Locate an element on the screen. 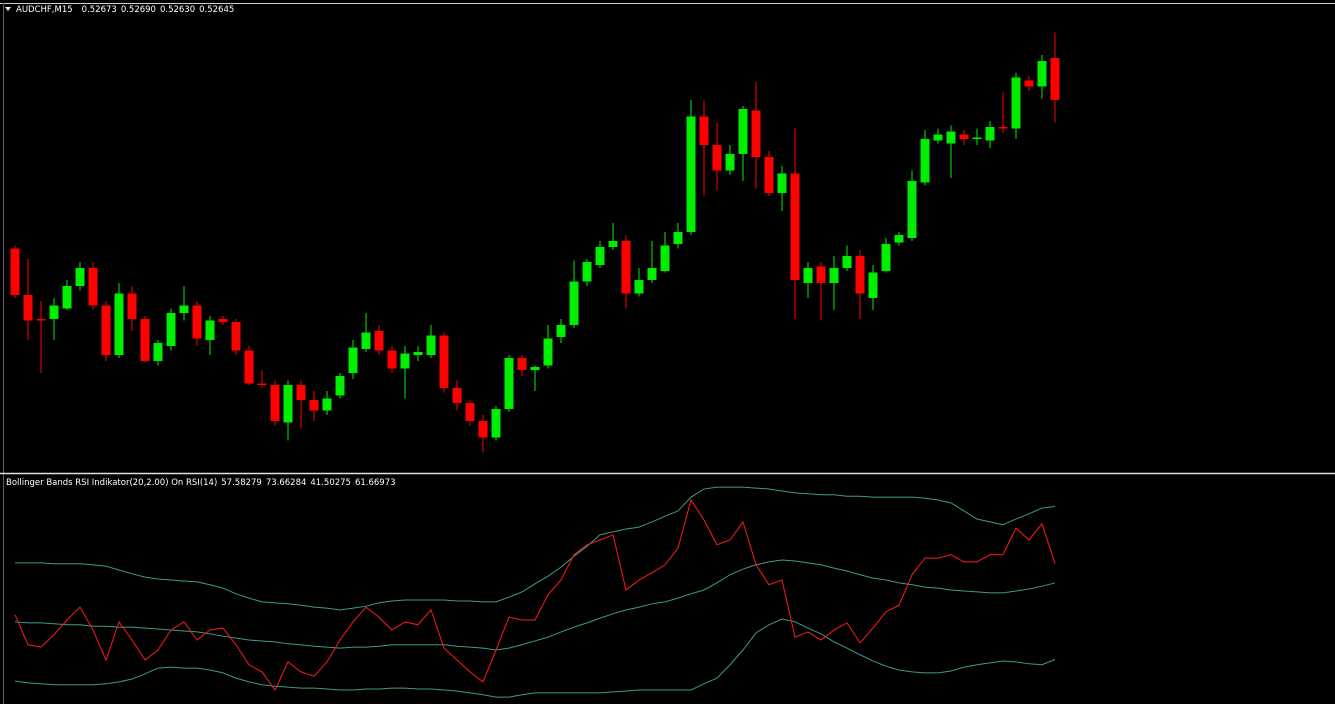 Image resolution: width=1335 pixels, height=704 pixels. ohlc-value: 0.52645 is located at coordinates (216, 10).